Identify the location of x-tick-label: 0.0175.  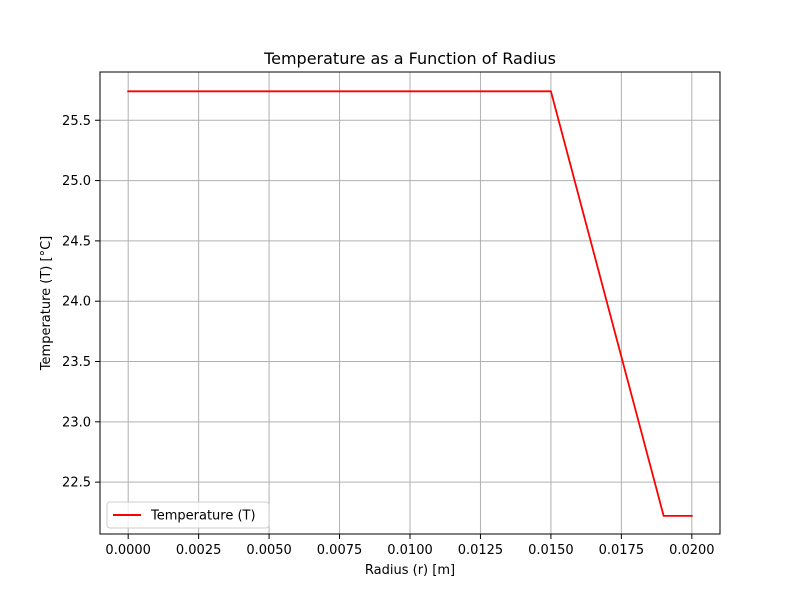
(622, 550).